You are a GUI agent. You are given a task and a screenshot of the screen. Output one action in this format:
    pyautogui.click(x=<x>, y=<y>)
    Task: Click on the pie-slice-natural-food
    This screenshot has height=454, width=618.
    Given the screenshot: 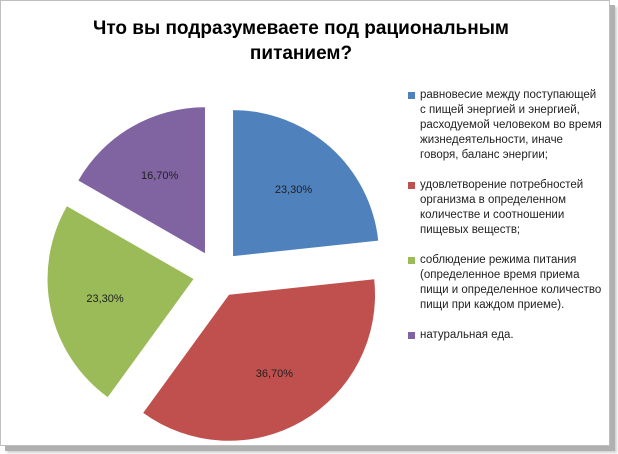 What is the action you would take?
    pyautogui.click(x=141, y=180)
    